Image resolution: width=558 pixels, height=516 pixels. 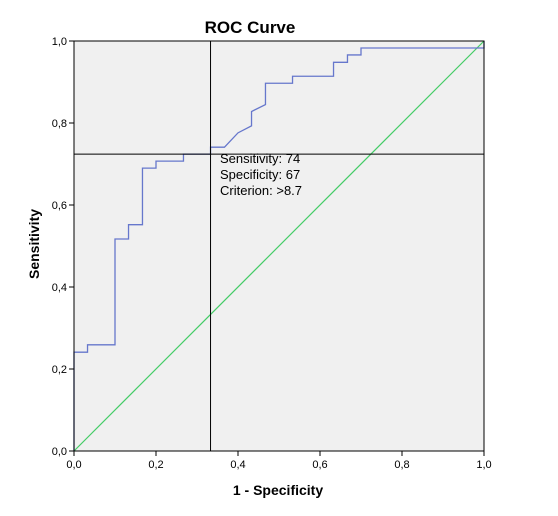 I want to click on x-tick-label: 0,0, so click(x=73, y=465).